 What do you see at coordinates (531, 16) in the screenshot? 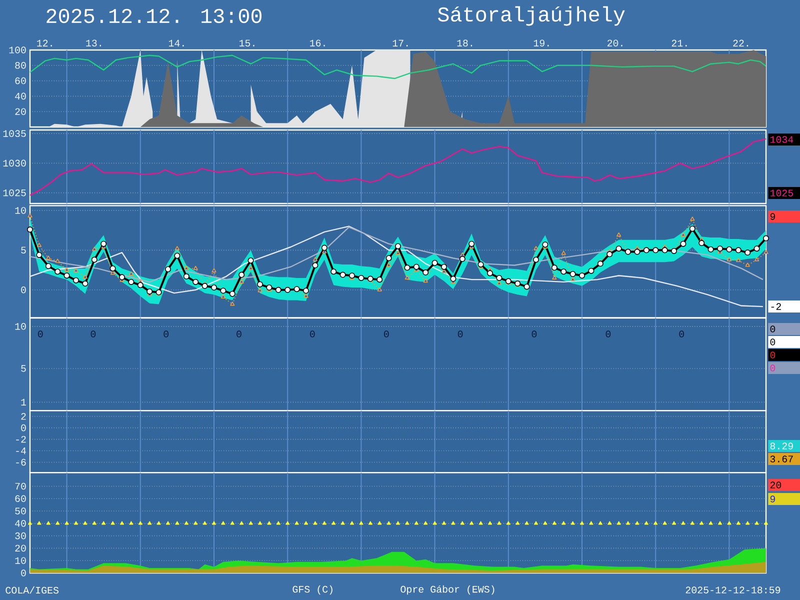
I see `chart-subtitle: Sátoraljaújhely` at bounding box center [531, 16].